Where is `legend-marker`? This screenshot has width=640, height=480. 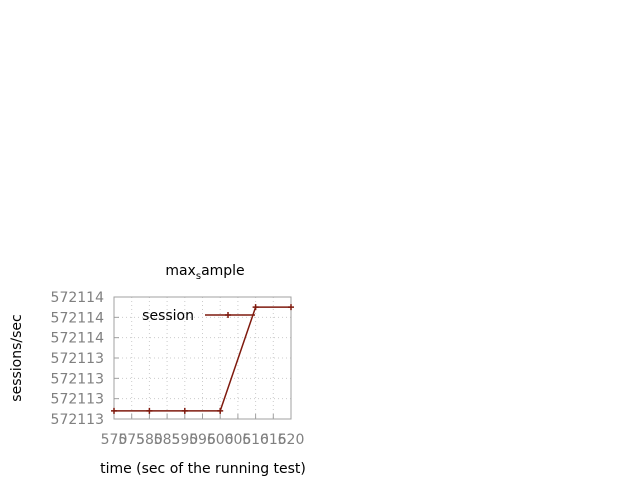
legend-marker is located at coordinates (228, 315).